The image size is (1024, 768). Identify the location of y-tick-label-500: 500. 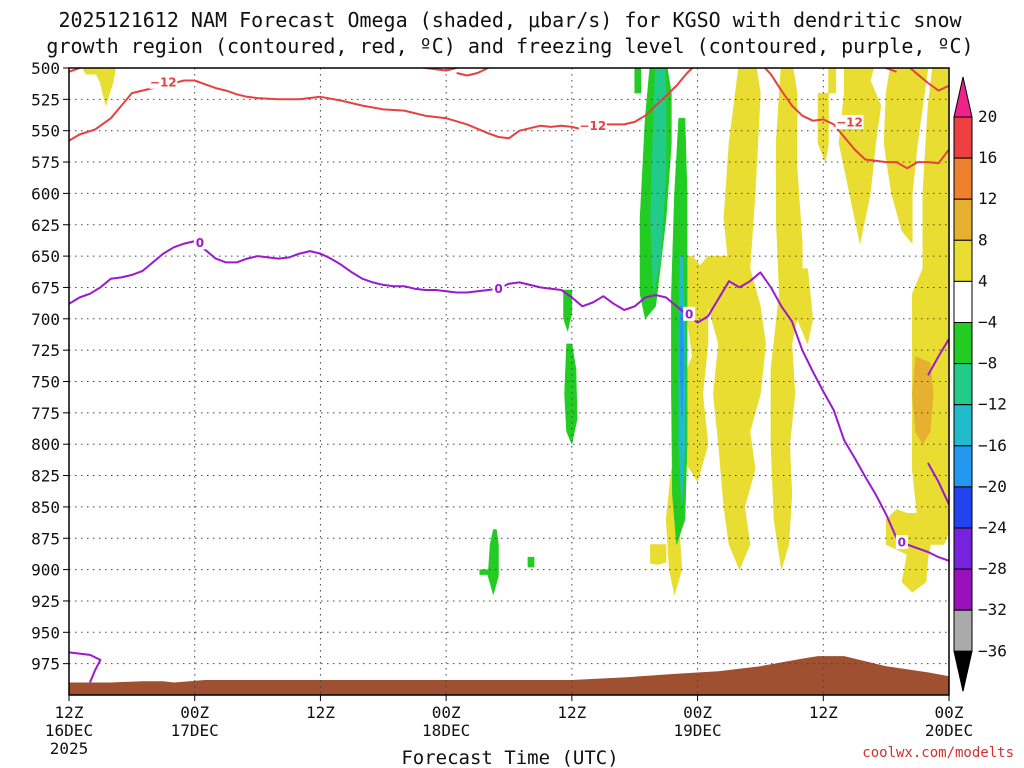
(45, 68).